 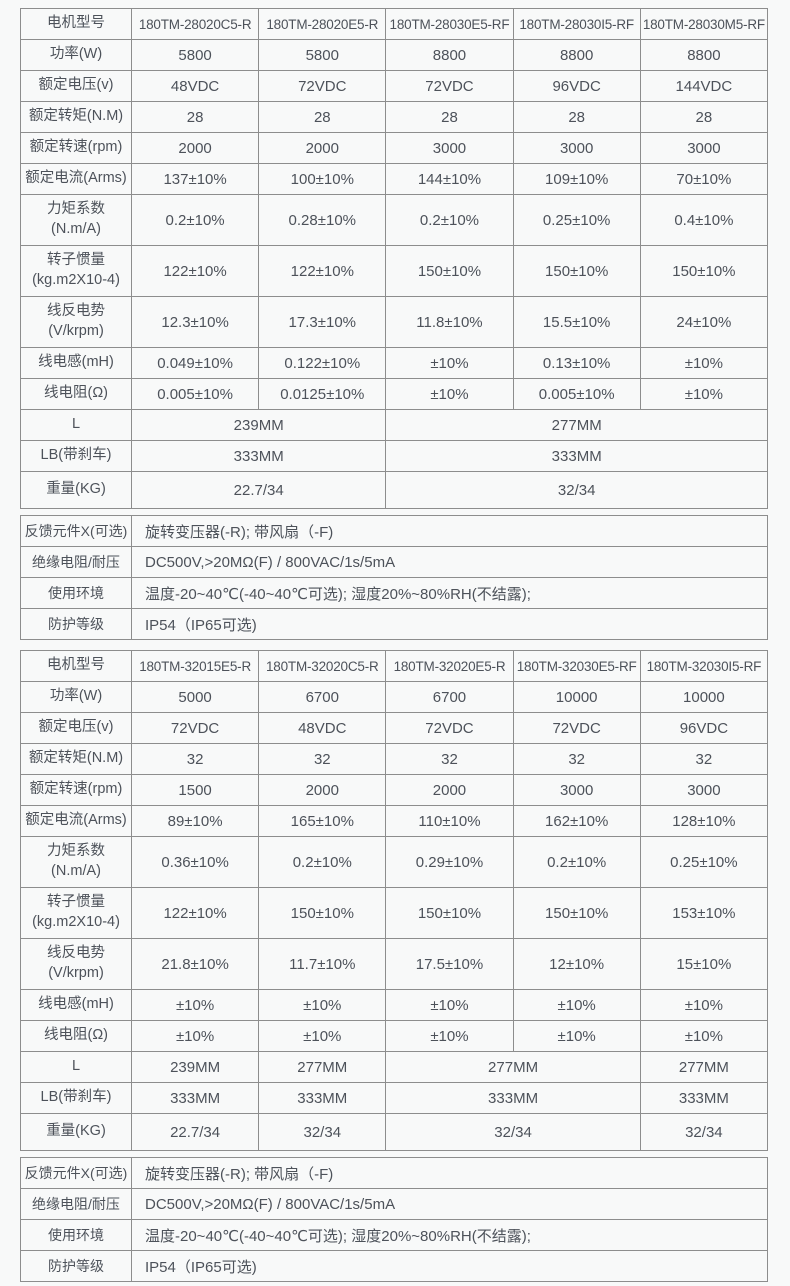 I want to click on spec-row: 额定转速(rpm) 1500 2000 2000 3000 3000, so click(x=394, y=790).